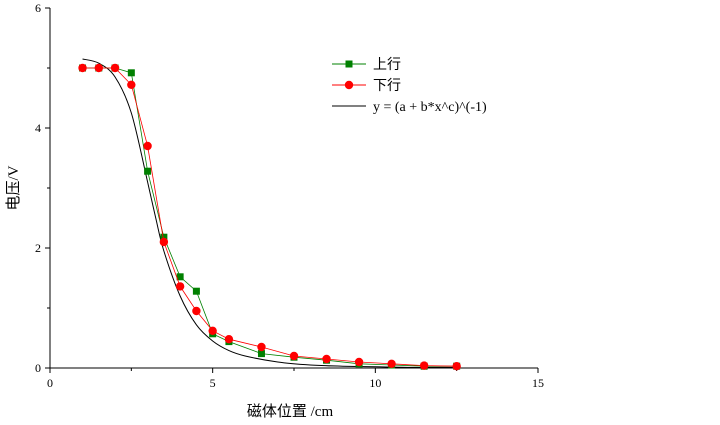 The image size is (720, 425). I want to click on legend-item: 上行, so click(366, 65).